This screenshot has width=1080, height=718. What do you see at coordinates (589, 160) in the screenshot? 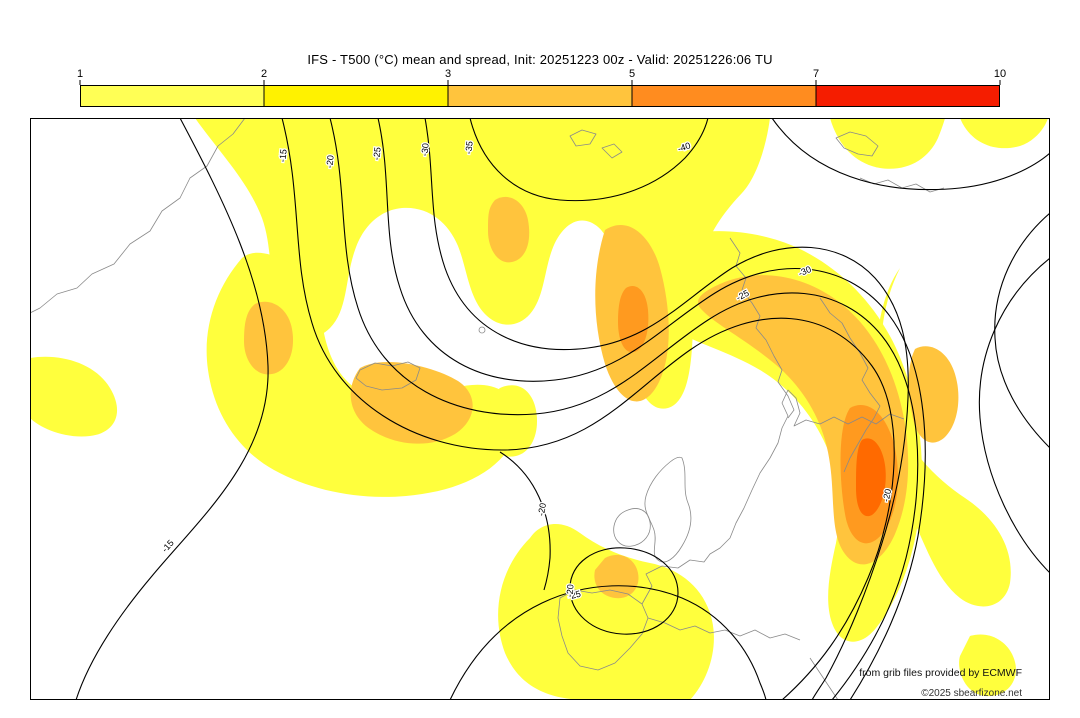
I see `contour-minus40-loop` at bounding box center [589, 160].